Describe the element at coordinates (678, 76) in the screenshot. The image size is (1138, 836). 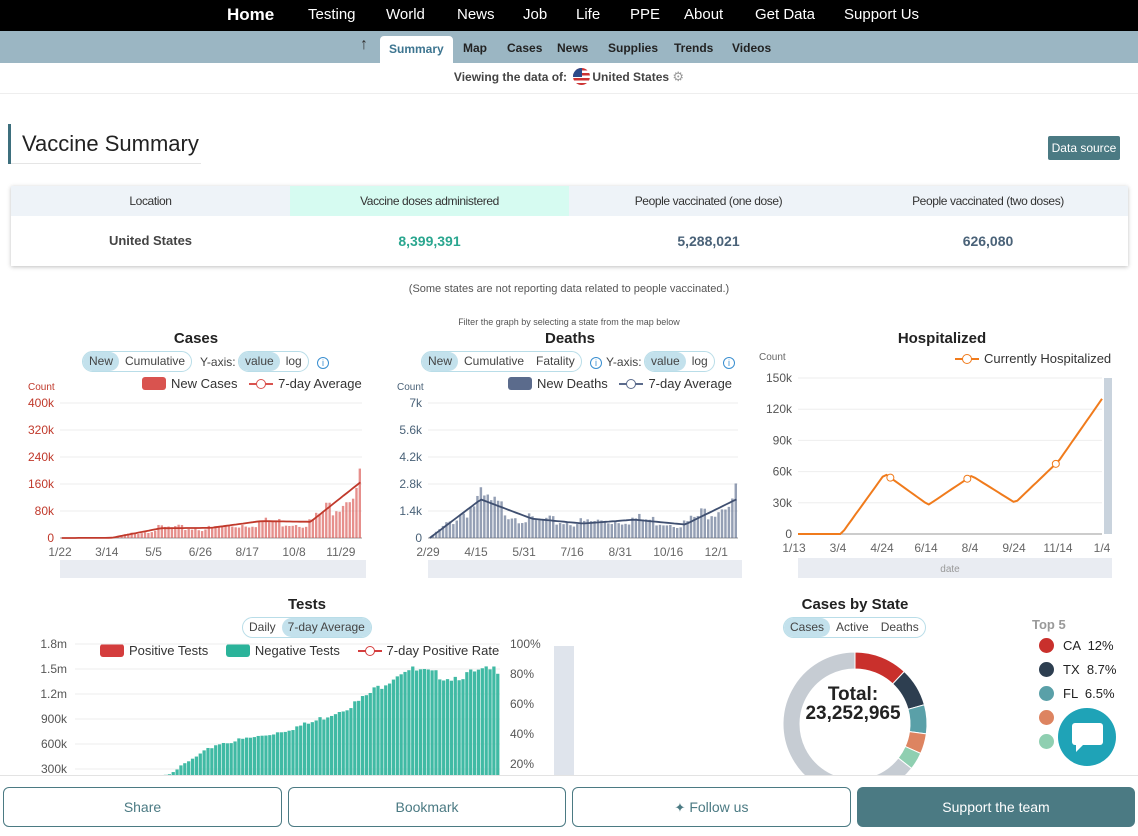
I see `gear-icon: ⚙` at that location.